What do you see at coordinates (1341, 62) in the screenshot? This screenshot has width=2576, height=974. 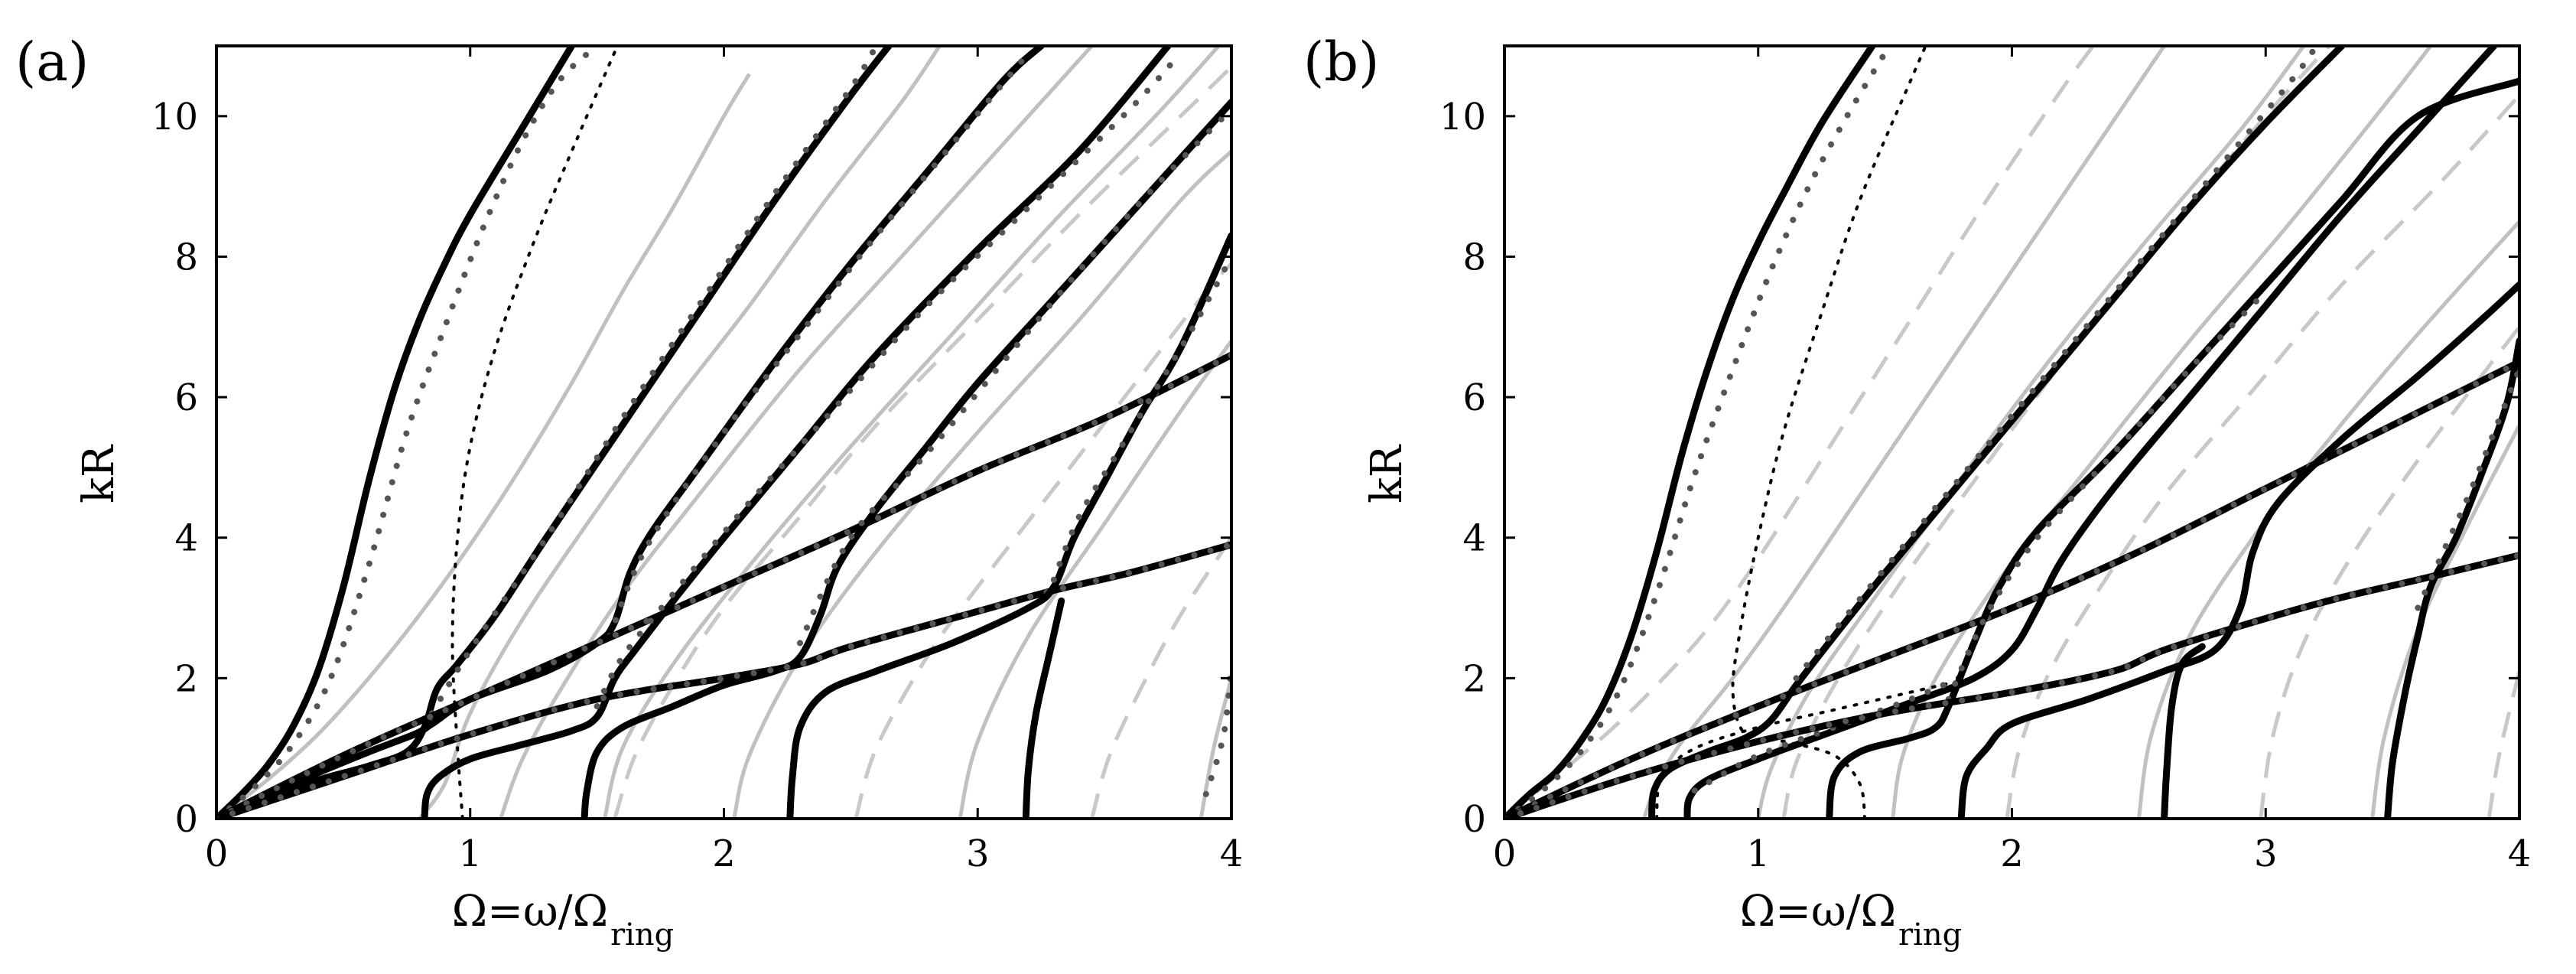 I see `panel-label: (b)` at bounding box center [1341, 62].